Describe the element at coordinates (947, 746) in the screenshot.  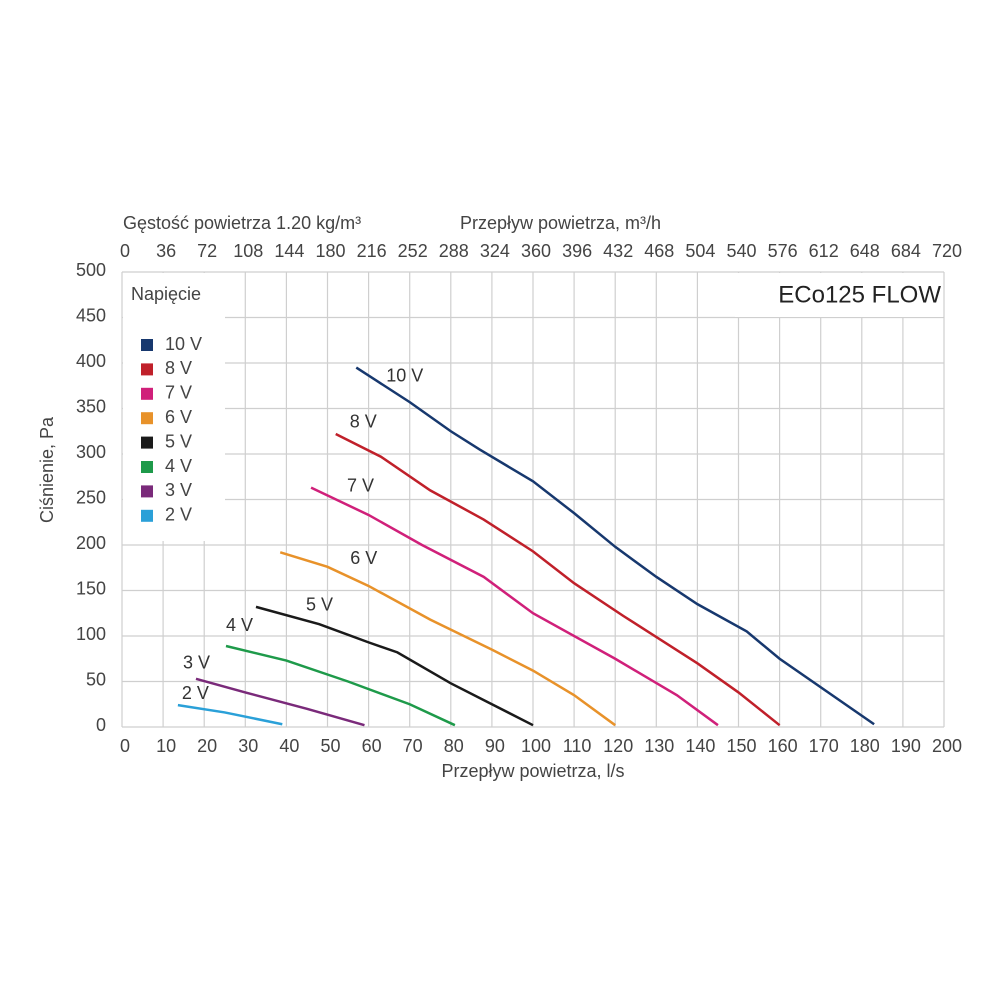
I see `x-tick-label: 200` at that location.